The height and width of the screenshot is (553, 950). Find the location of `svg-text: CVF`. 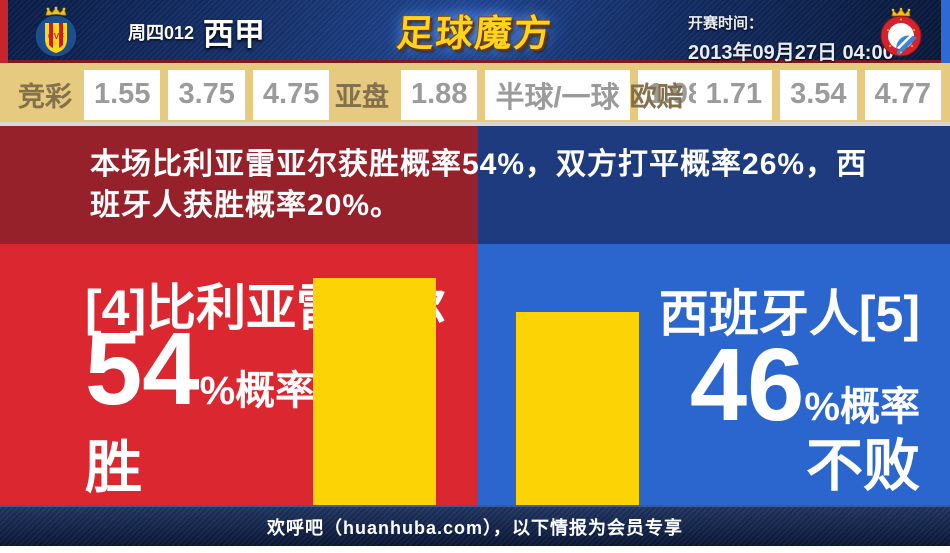

svg-text: CVF is located at coordinates (56, 36).